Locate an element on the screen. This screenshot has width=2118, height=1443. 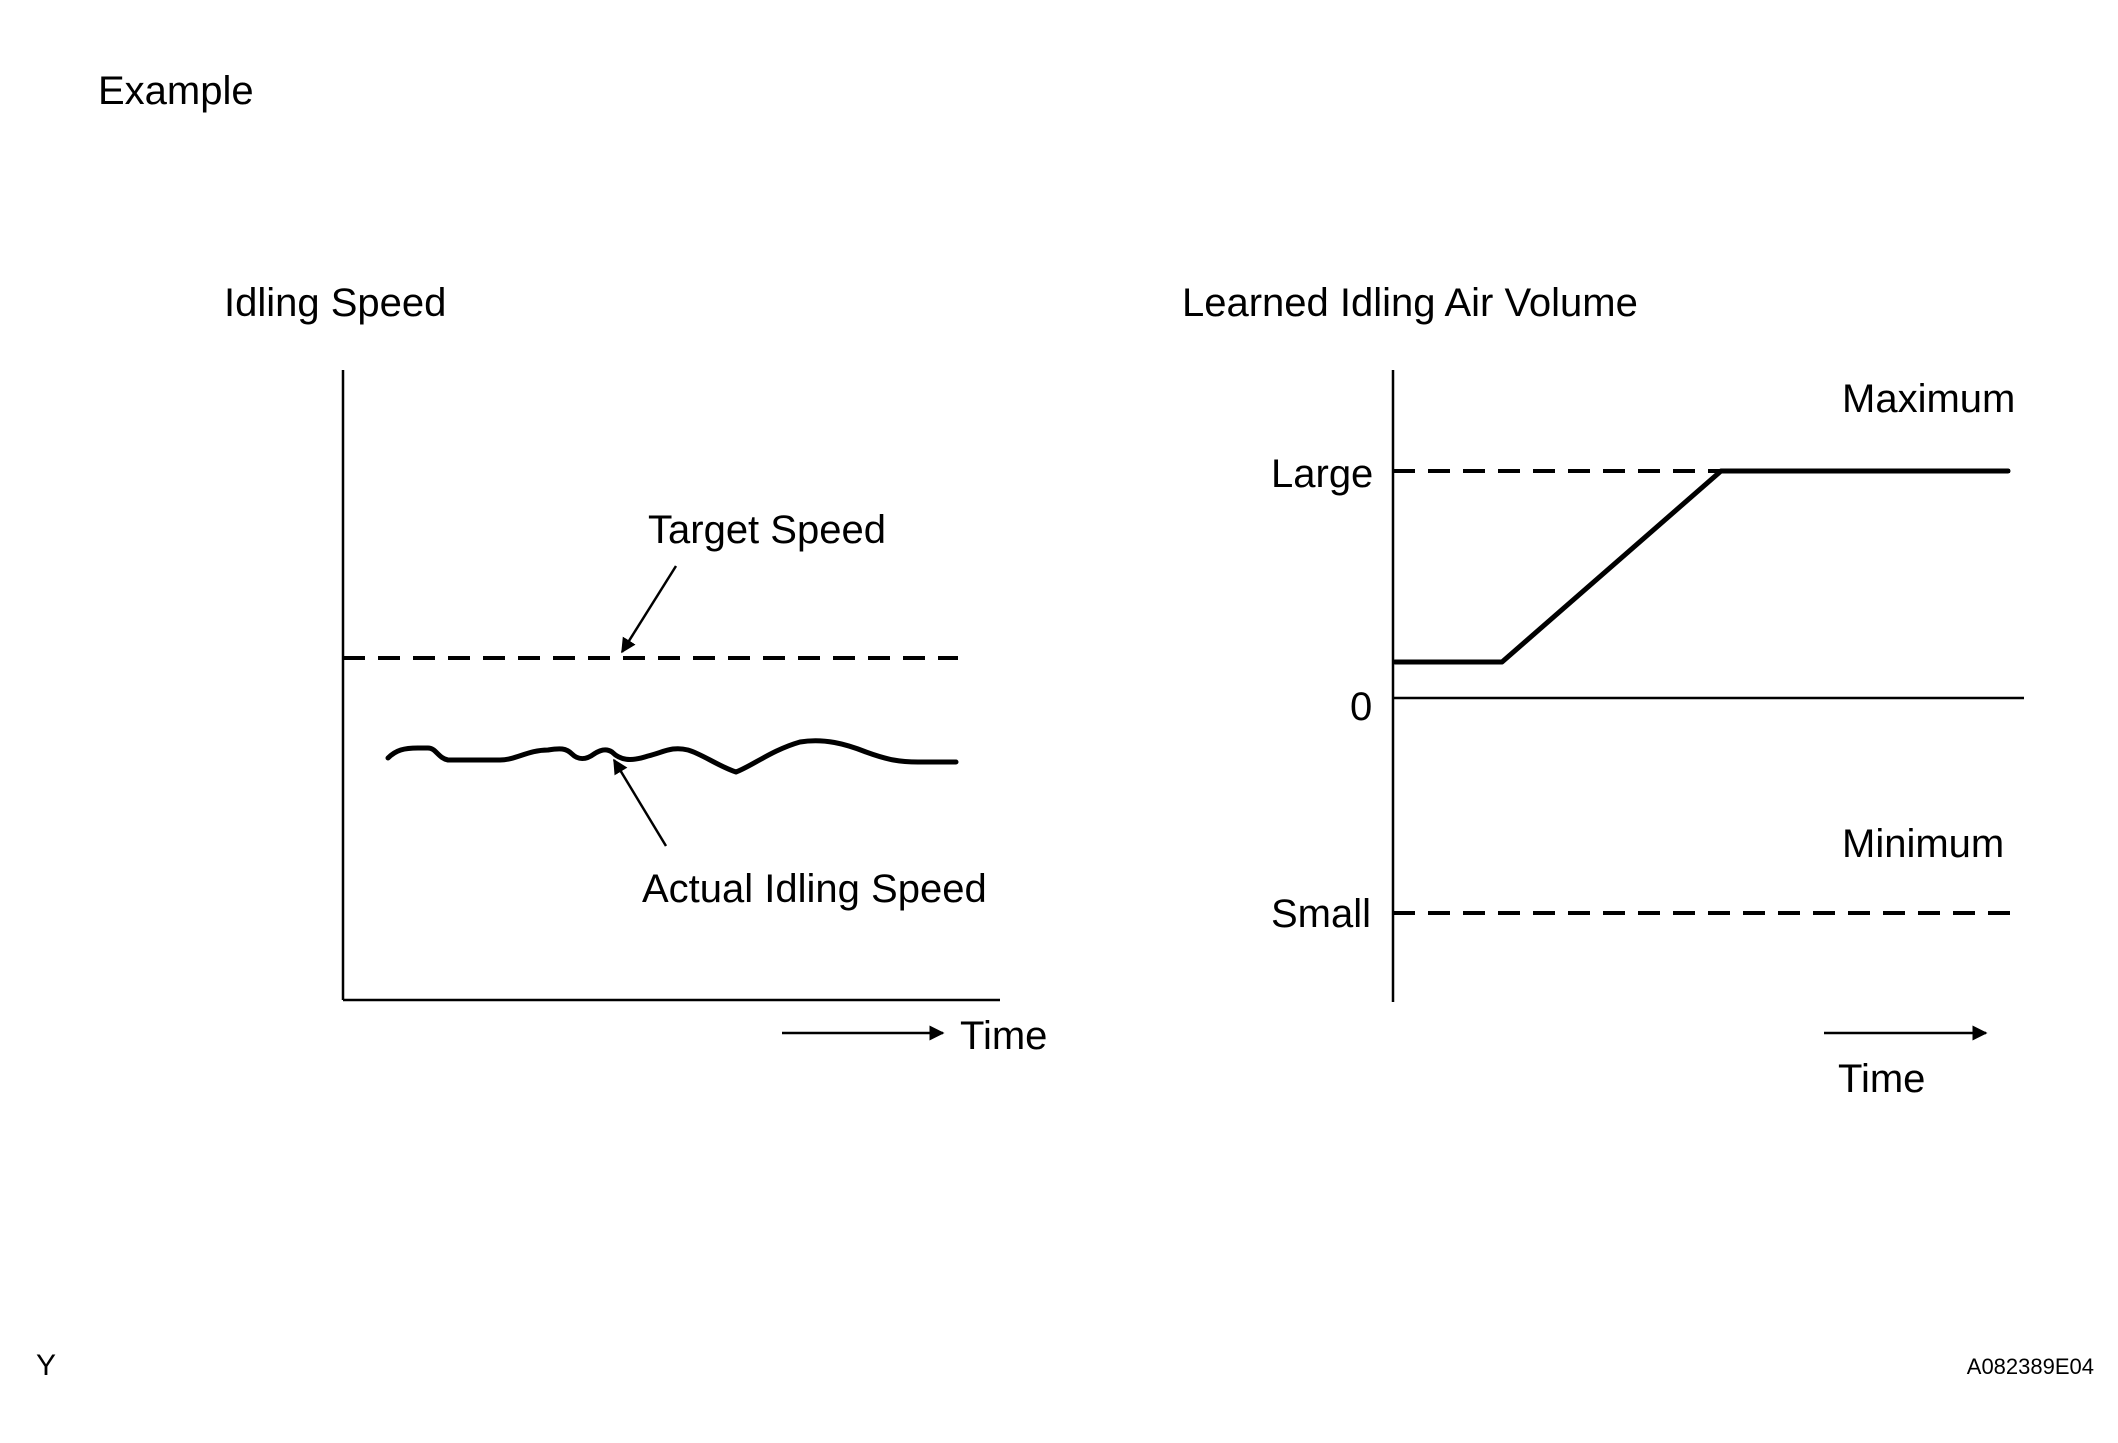
left-time-label: Time is located at coordinates (1003, 1036).